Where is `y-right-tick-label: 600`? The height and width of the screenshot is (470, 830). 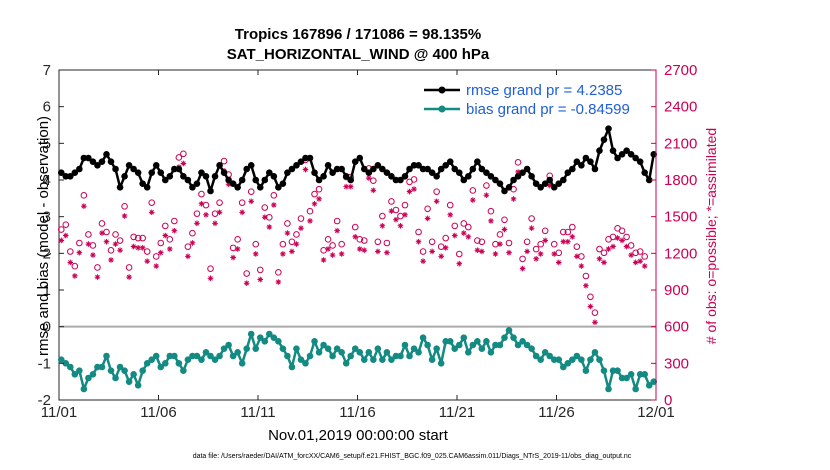 y-right-tick-label: 600 is located at coordinates (676, 327).